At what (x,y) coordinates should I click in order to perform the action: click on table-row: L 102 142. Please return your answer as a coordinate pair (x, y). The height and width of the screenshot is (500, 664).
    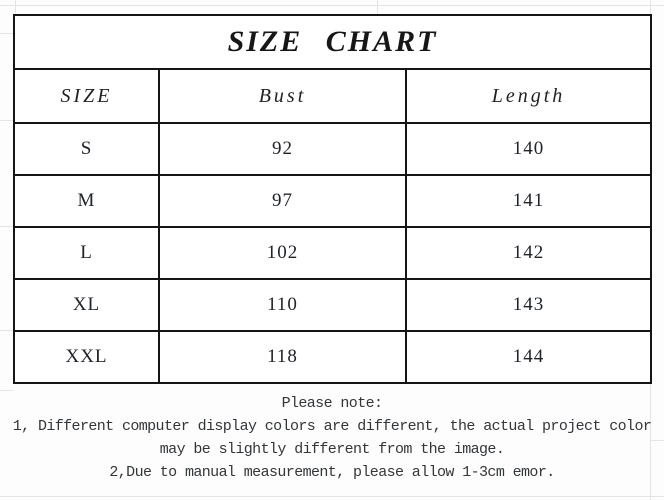
    Looking at the image, I should click on (333, 253).